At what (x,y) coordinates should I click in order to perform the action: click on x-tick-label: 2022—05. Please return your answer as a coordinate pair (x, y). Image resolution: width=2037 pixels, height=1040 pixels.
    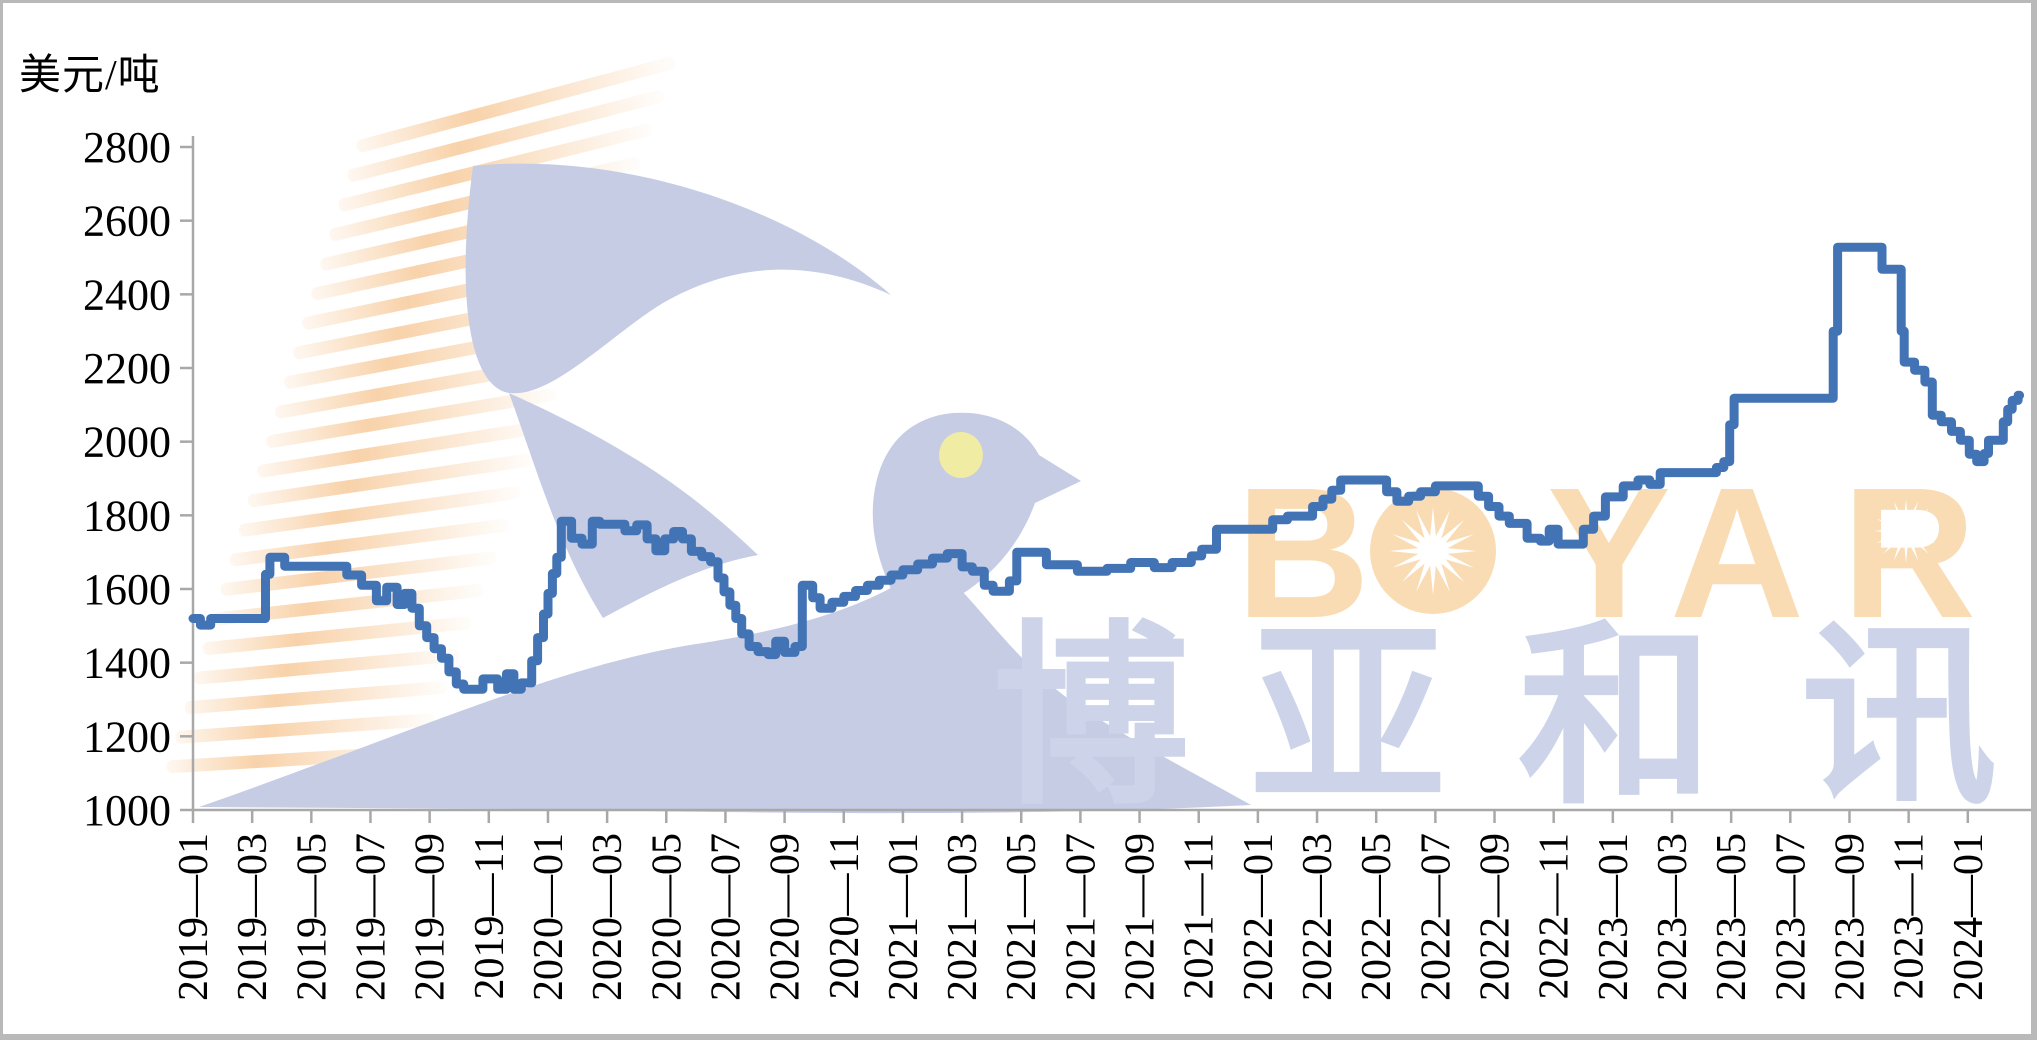
    Looking at the image, I should click on (1377, 917).